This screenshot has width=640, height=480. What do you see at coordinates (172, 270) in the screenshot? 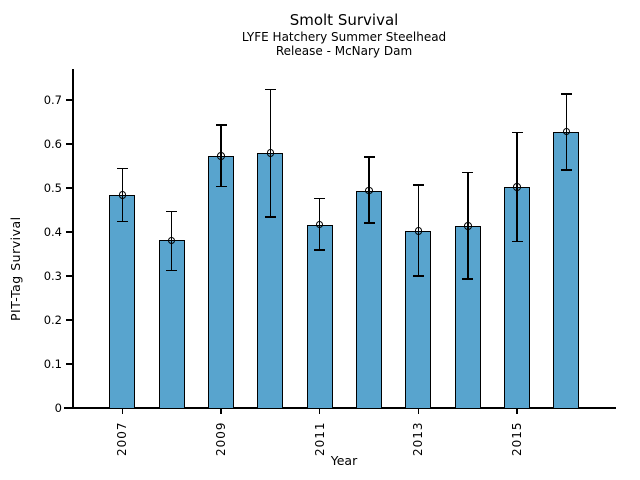
I see `error-cap-bottom-2008` at bounding box center [172, 270].